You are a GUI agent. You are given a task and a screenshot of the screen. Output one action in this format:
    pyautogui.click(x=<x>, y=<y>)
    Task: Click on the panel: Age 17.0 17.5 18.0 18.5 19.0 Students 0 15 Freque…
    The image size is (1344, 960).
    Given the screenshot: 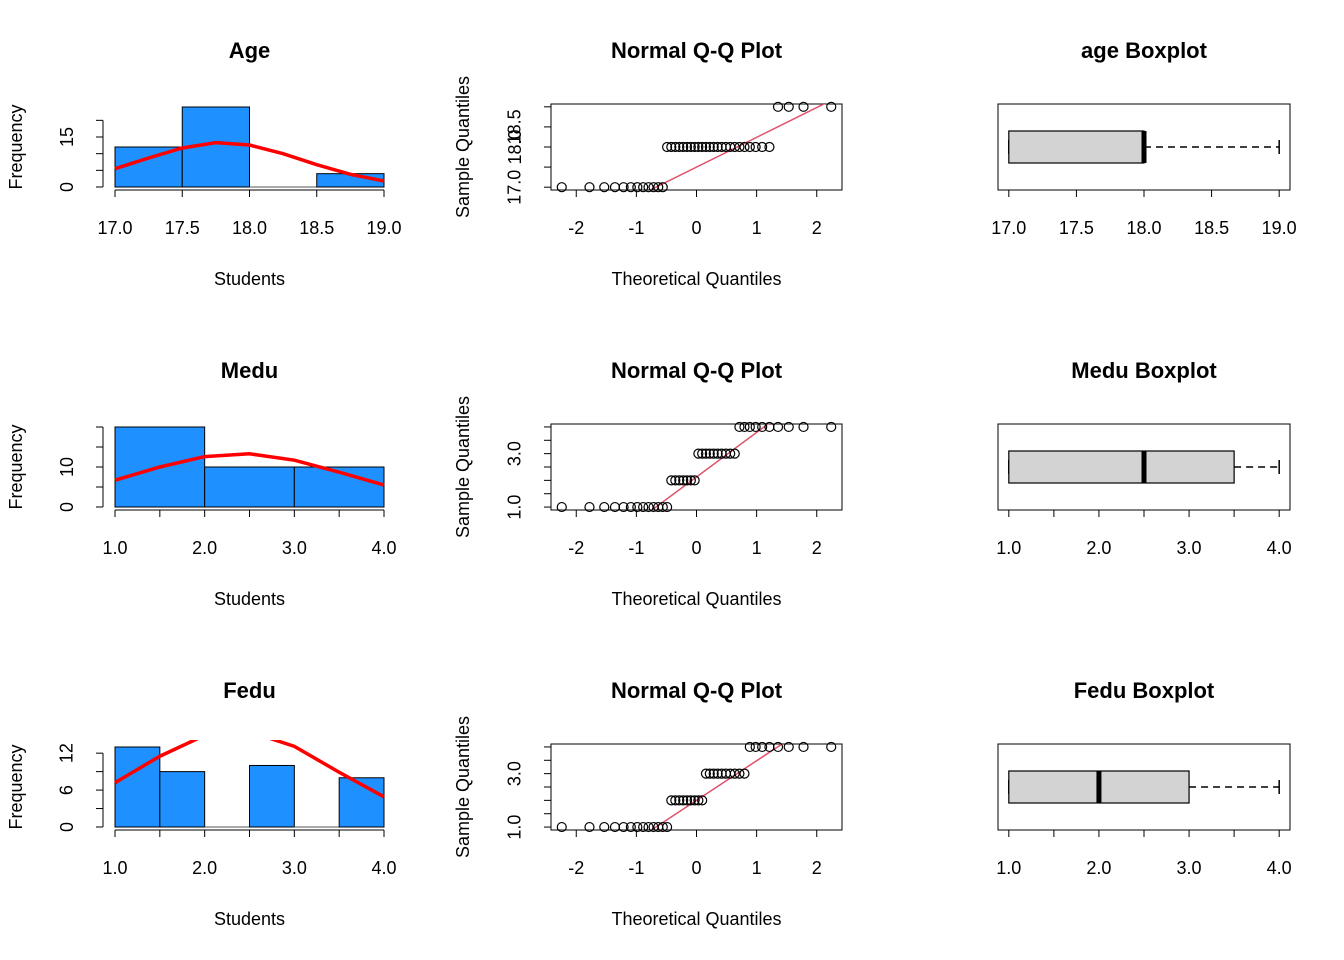 What is the action you would take?
    pyautogui.click(x=204, y=163)
    